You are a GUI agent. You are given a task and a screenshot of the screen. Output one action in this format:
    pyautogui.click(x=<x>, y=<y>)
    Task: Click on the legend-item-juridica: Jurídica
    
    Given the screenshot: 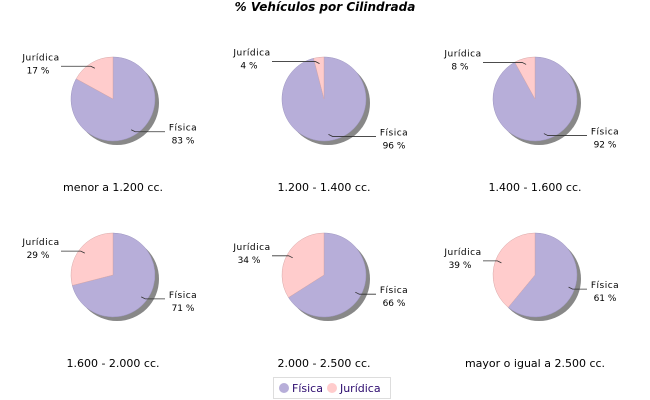 What is the action you would take?
    pyautogui.click(x=353, y=388)
    